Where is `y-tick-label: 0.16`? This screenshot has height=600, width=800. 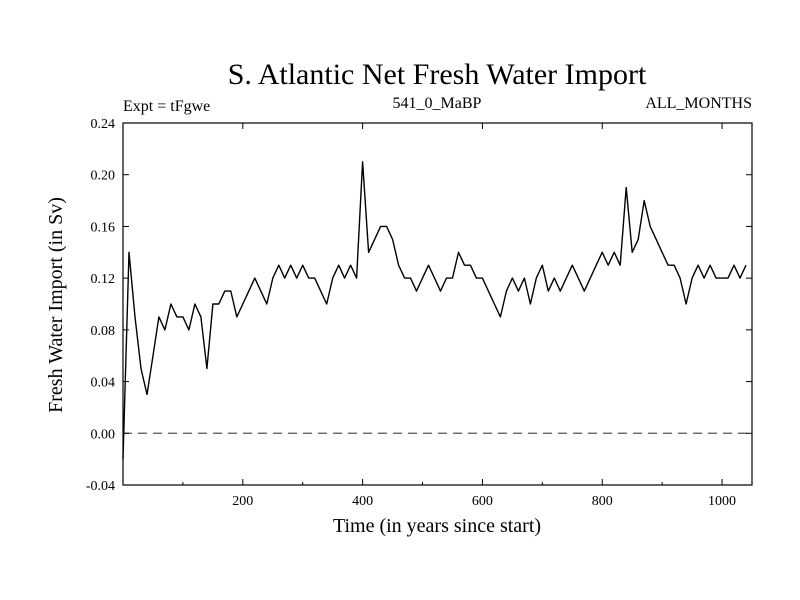 y-tick-label: 0.16 is located at coordinates (103, 227).